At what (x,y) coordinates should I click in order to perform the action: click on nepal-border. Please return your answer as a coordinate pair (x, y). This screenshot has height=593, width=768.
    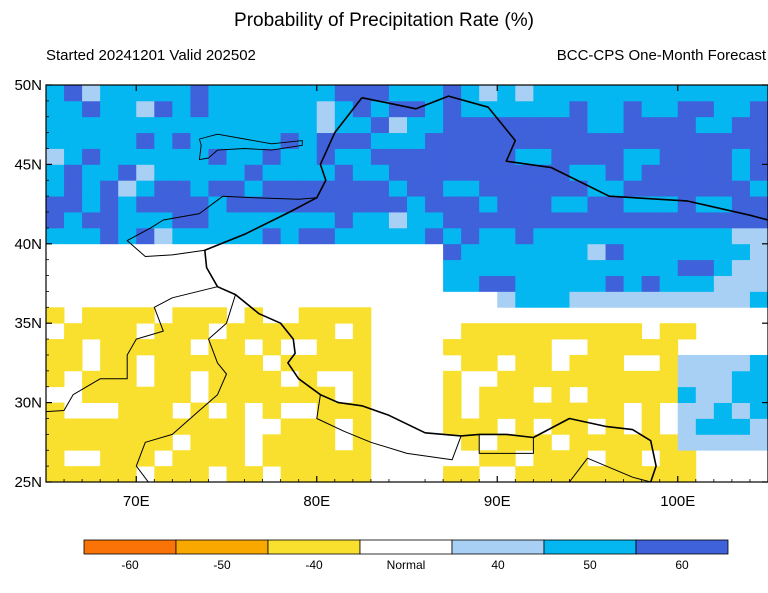
    Looking at the image, I should click on (389, 427).